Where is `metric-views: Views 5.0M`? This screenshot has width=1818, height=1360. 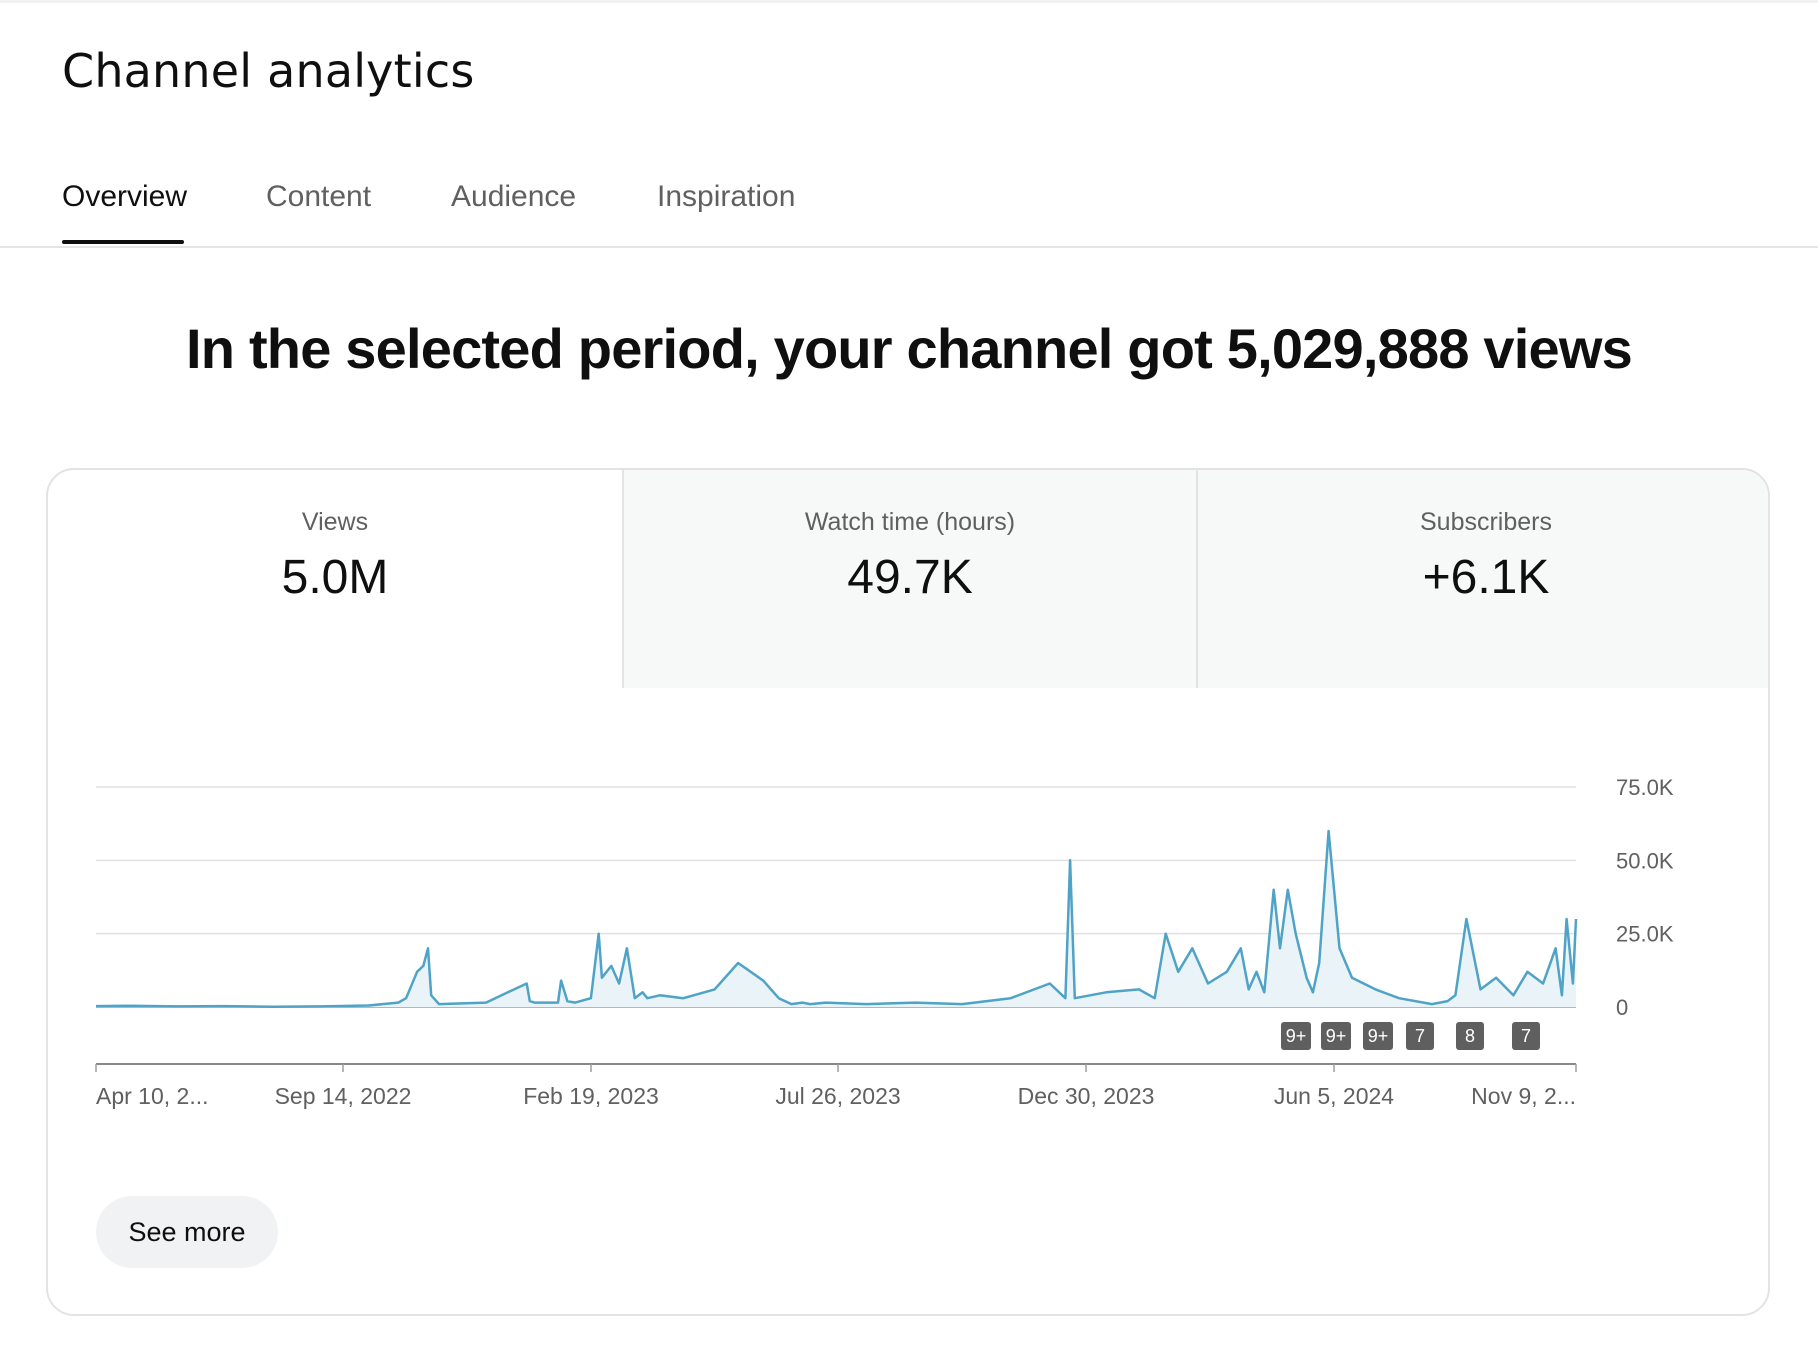
metric-views: Views 5.0M is located at coordinates (335, 579).